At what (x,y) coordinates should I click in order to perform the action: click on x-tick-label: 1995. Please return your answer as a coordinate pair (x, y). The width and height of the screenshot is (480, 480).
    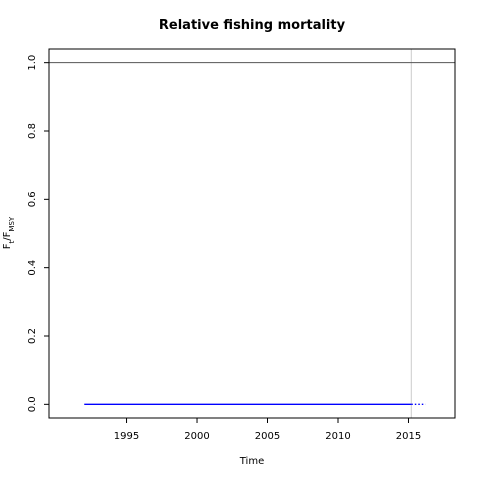
    Looking at the image, I should click on (126, 436).